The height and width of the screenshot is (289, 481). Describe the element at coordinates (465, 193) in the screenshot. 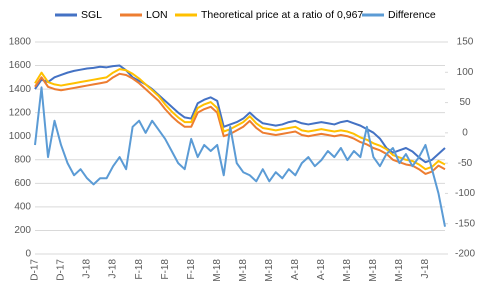

I see `y2-tick-label: -100` at that location.